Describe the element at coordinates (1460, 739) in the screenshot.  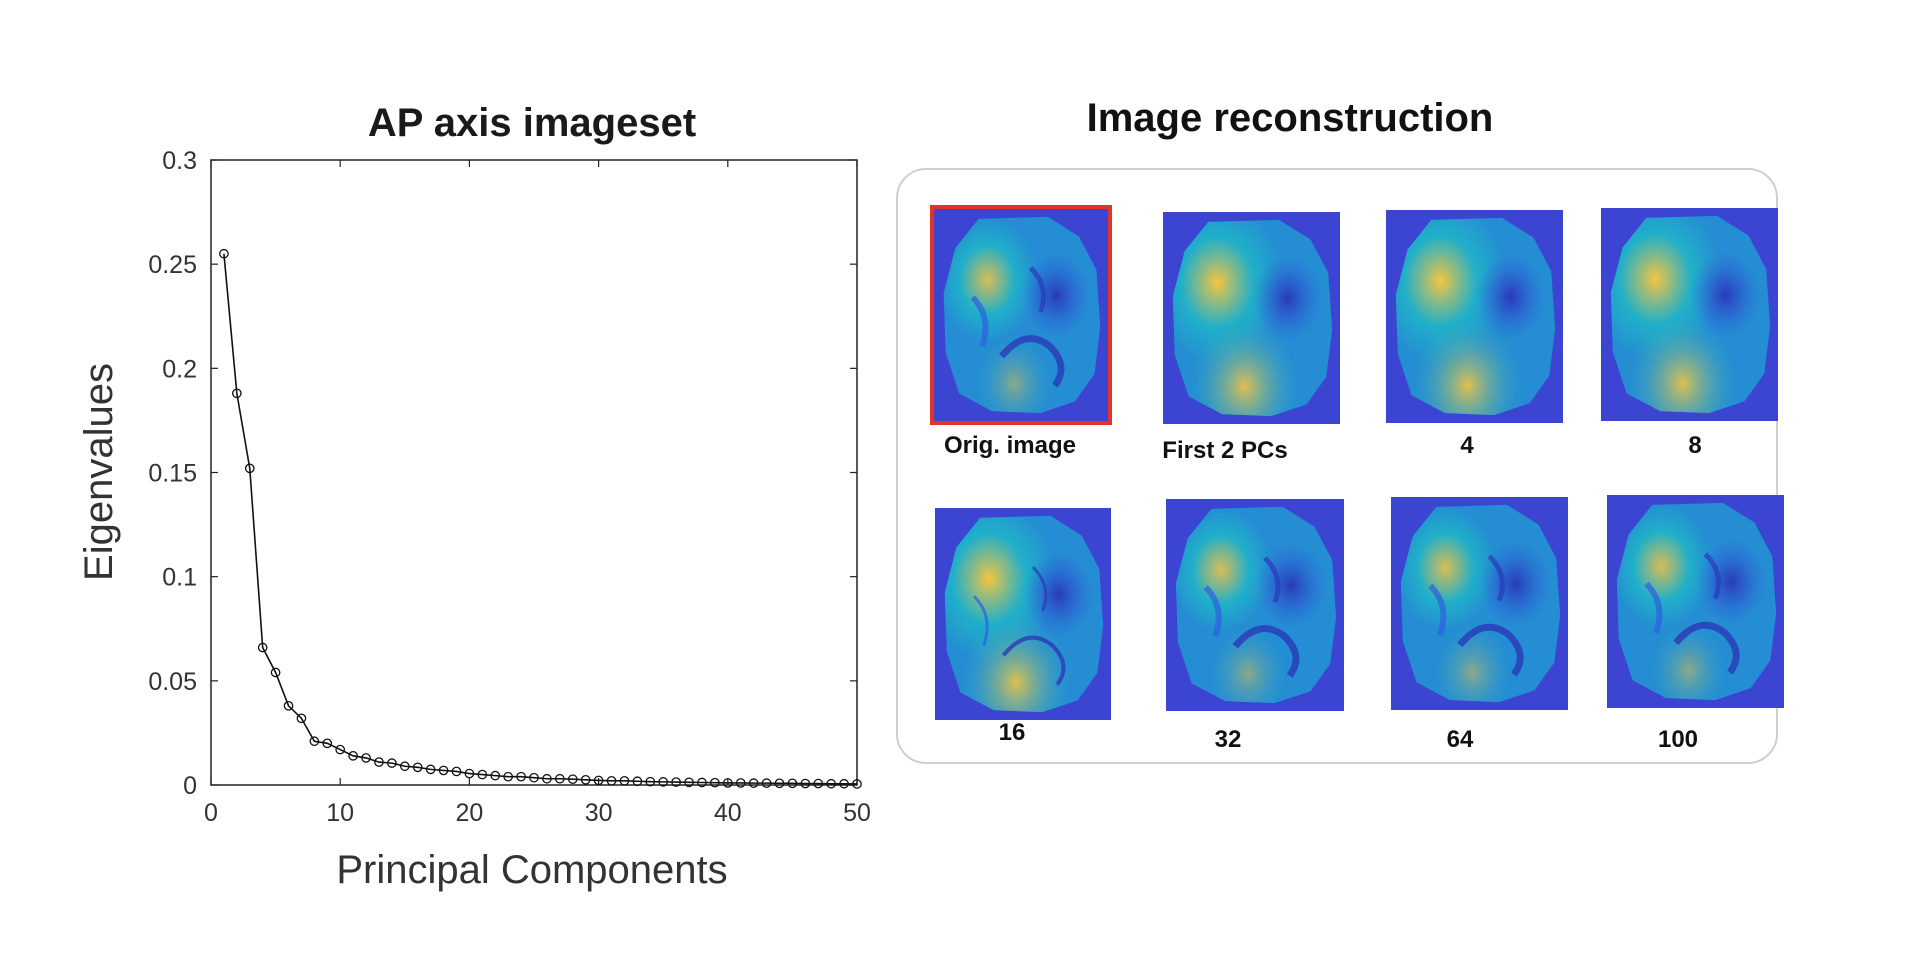
I see `thumbnail-caption: 64` at that location.